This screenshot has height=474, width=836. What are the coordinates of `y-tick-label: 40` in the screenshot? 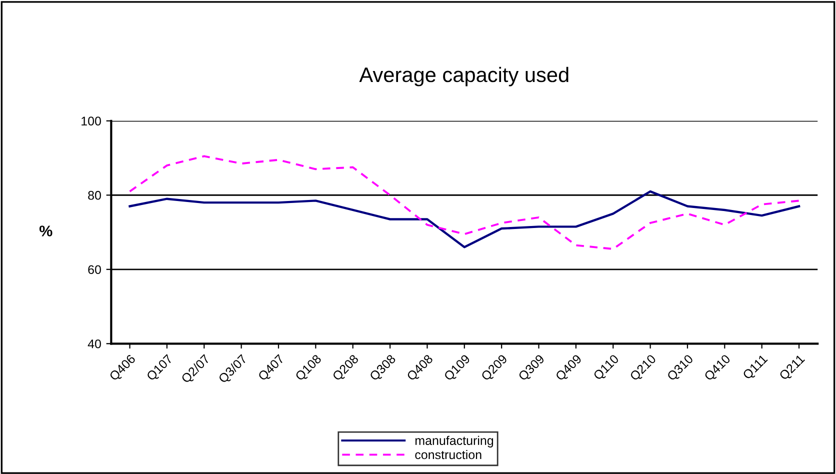 It's located at (94, 343).